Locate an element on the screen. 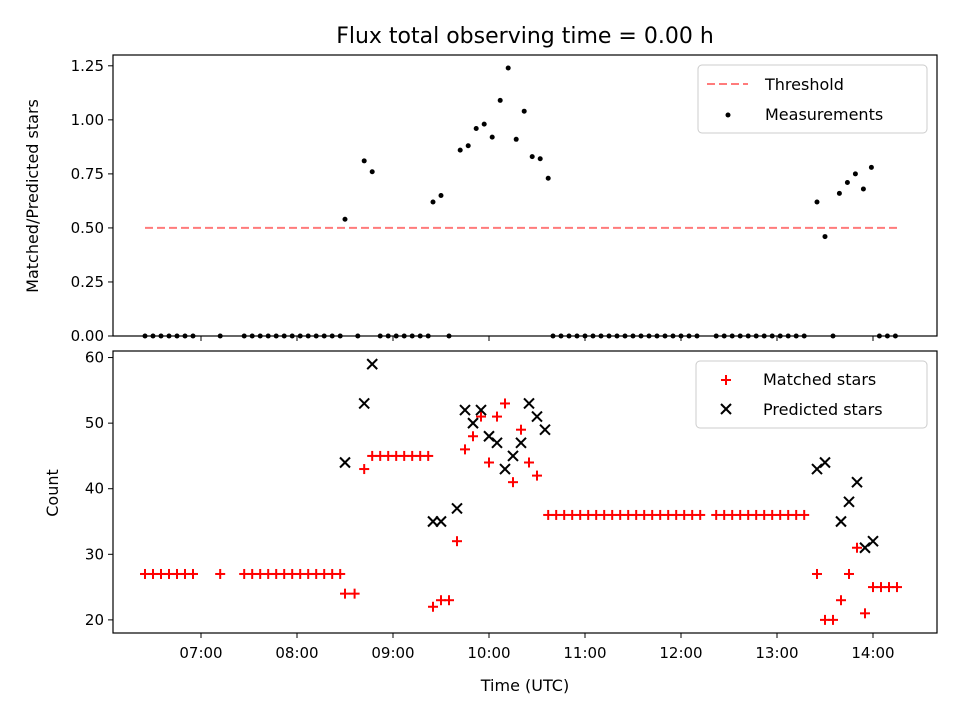  bottom-legend: Matched stars Predicted stars is located at coordinates (811, 394).